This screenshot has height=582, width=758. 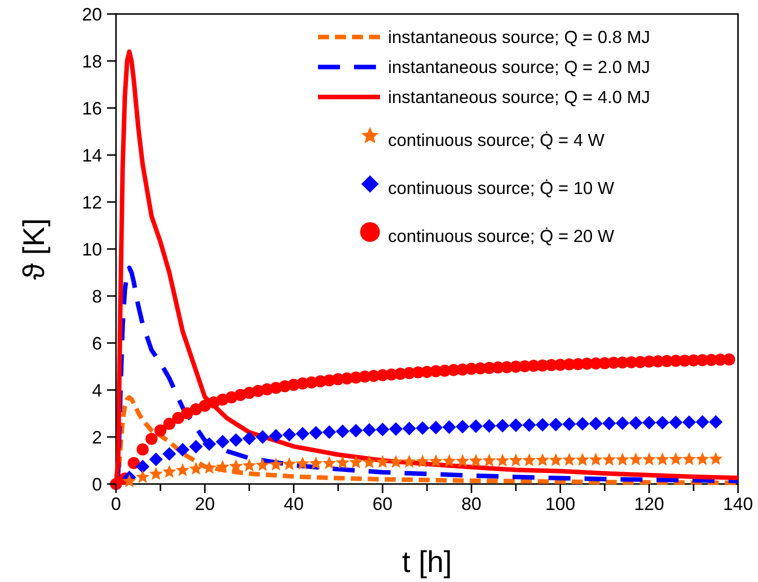 What do you see at coordinates (501, 188) in the screenshot?
I see `legend-label: continuous source; Q̇ = 10 W` at bounding box center [501, 188].